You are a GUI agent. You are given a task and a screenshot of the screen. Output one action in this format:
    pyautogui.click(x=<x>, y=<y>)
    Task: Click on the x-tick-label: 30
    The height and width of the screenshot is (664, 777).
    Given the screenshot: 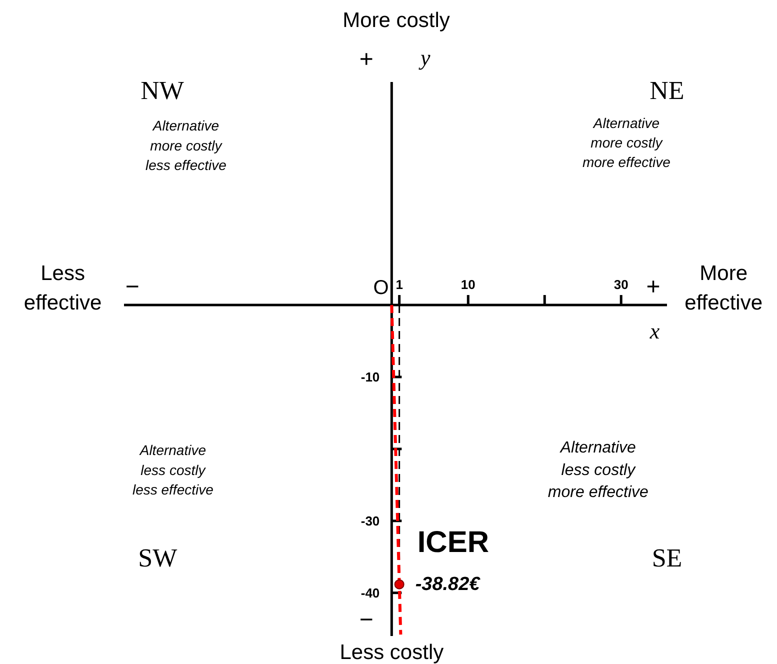 What is the action you would take?
    pyautogui.click(x=621, y=284)
    